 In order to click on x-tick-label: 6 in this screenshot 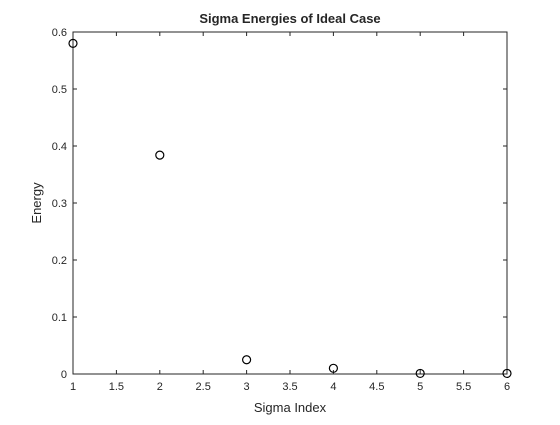, I will do `click(507, 387)`.